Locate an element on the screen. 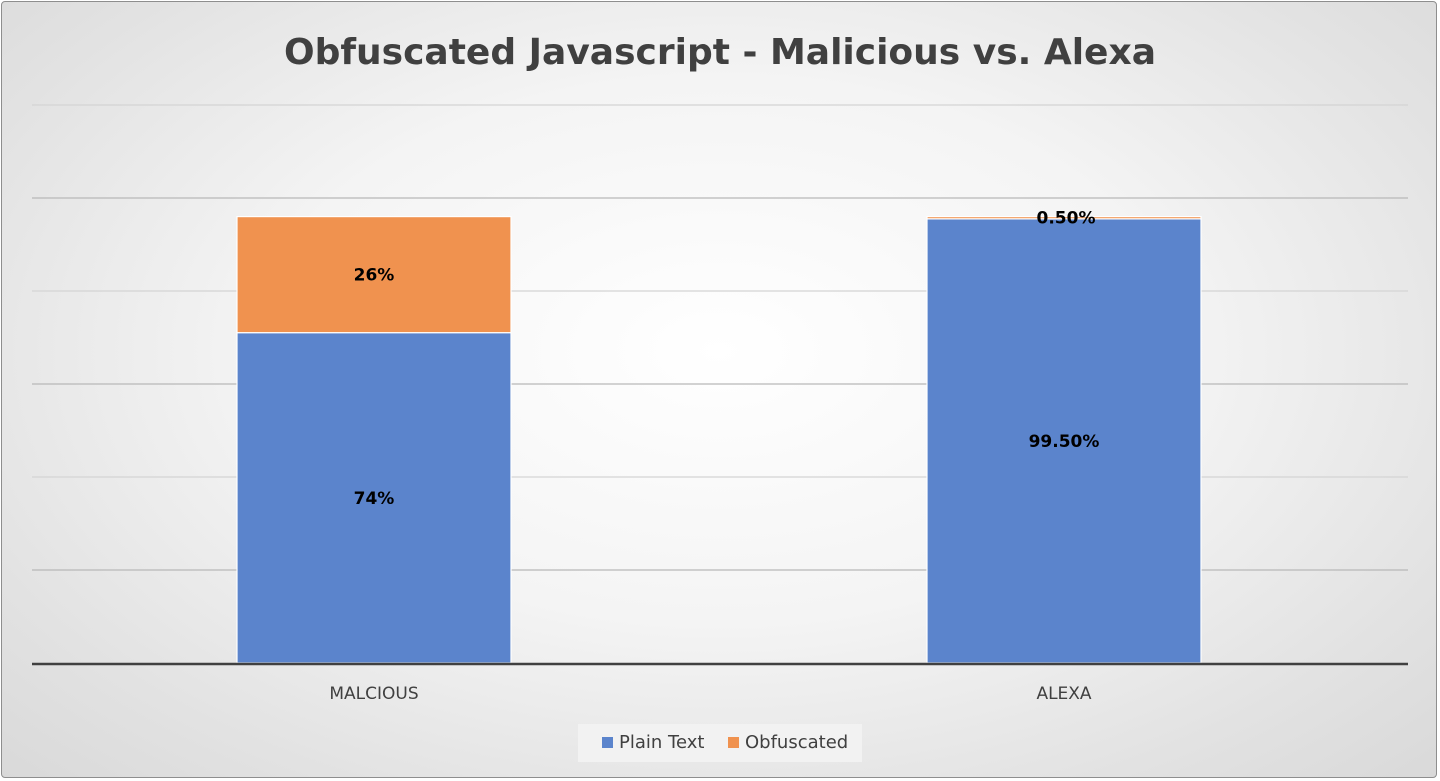 The height and width of the screenshot is (781, 1440). x-tick-label: MALCIOUS is located at coordinates (373, 694).